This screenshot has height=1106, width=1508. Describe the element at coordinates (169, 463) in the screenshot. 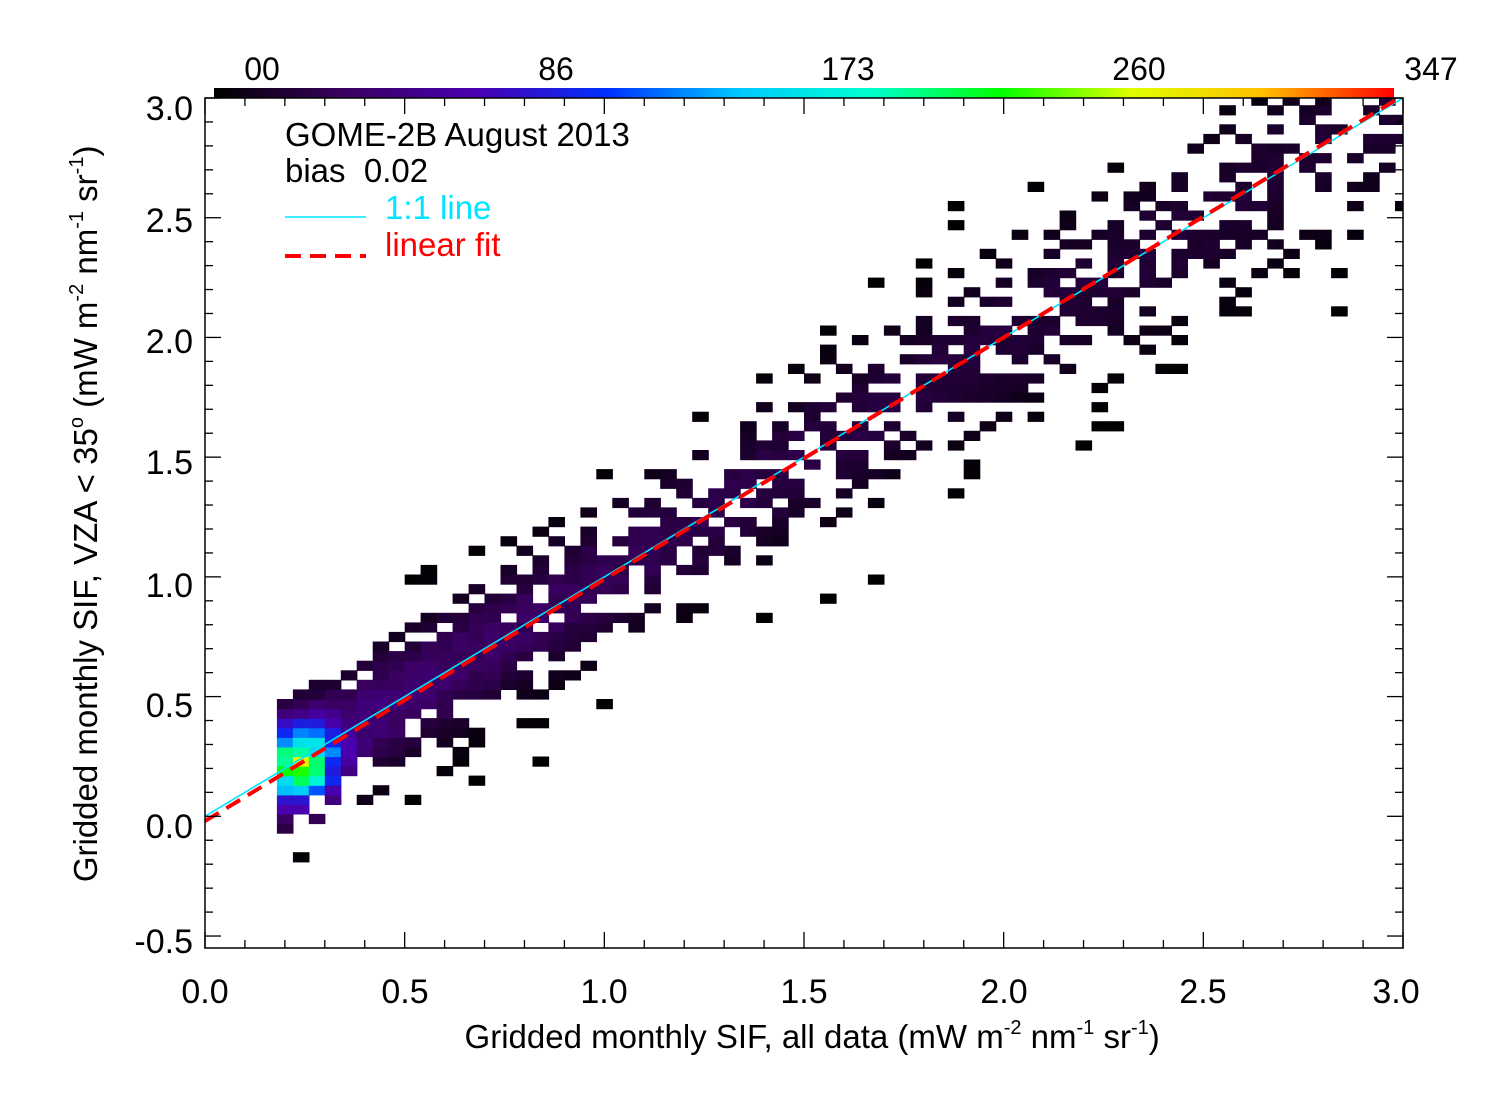

I see `y-tick-label: 1.5` at that location.